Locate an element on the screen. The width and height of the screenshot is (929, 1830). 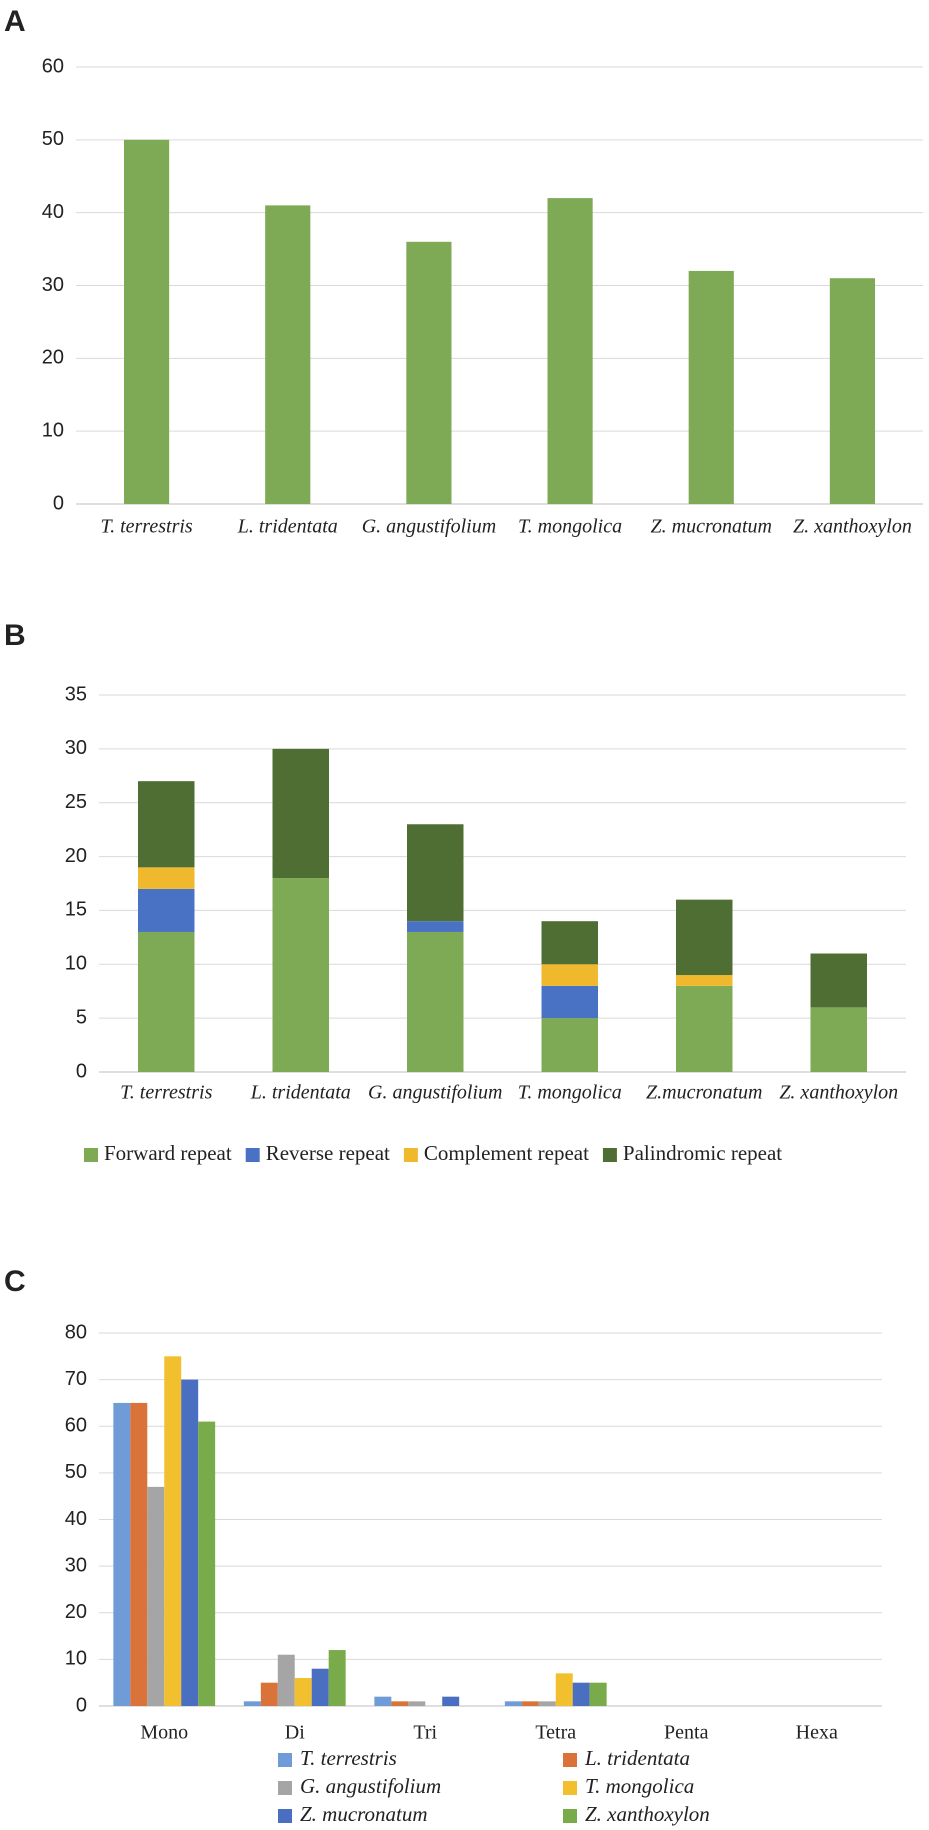
legend-label: Z. xanthoxylon is located at coordinates (647, 1814).